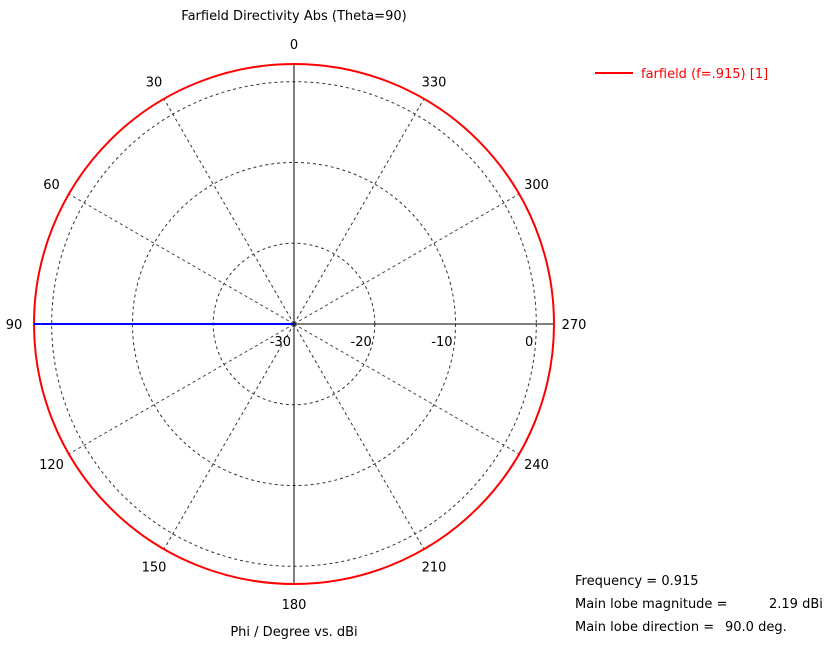 The image size is (837, 645). What do you see at coordinates (637, 581) in the screenshot?
I see `info-frequency: Frequency = 0.915` at bounding box center [637, 581].